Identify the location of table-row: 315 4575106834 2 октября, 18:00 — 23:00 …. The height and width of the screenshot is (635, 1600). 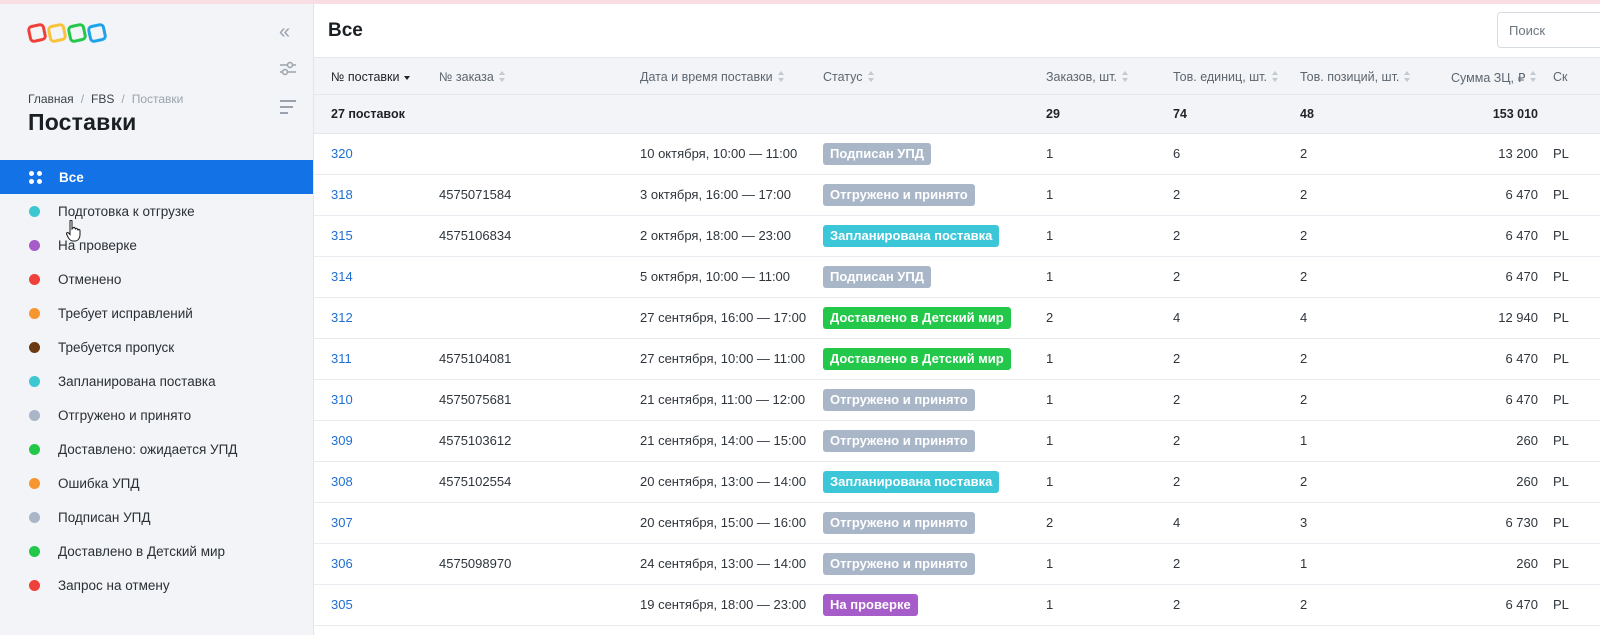
(957, 236).